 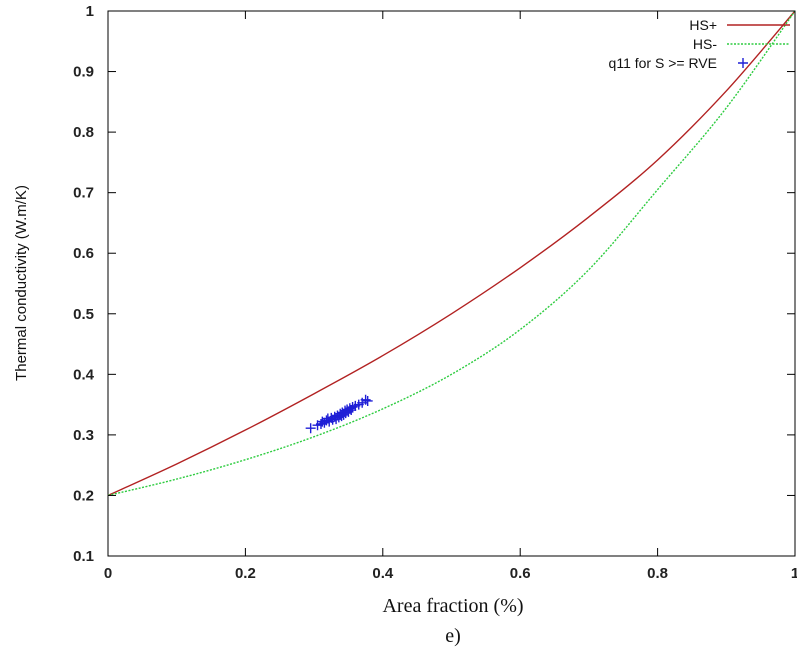 What do you see at coordinates (83, 435) in the screenshot?
I see `y-tick-label: 0.3` at bounding box center [83, 435].